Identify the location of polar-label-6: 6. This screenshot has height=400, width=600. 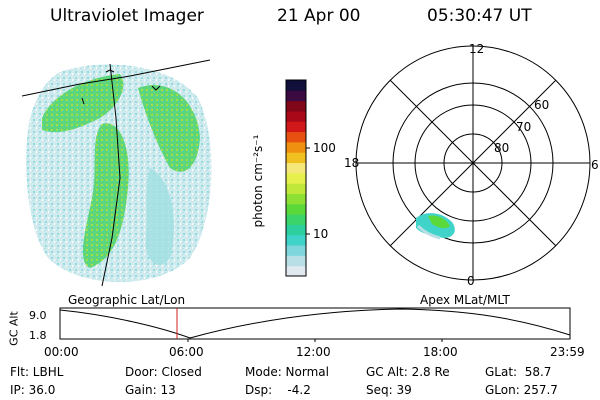
(595, 165).